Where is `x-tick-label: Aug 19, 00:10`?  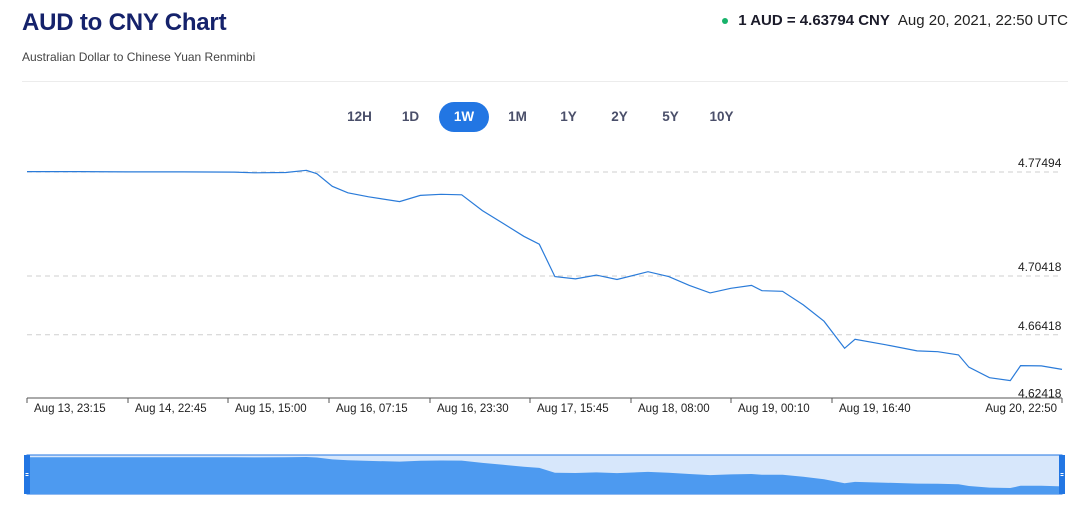
x-tick-label: Aug 19, 00:10 is located at coordinates (774, 409).